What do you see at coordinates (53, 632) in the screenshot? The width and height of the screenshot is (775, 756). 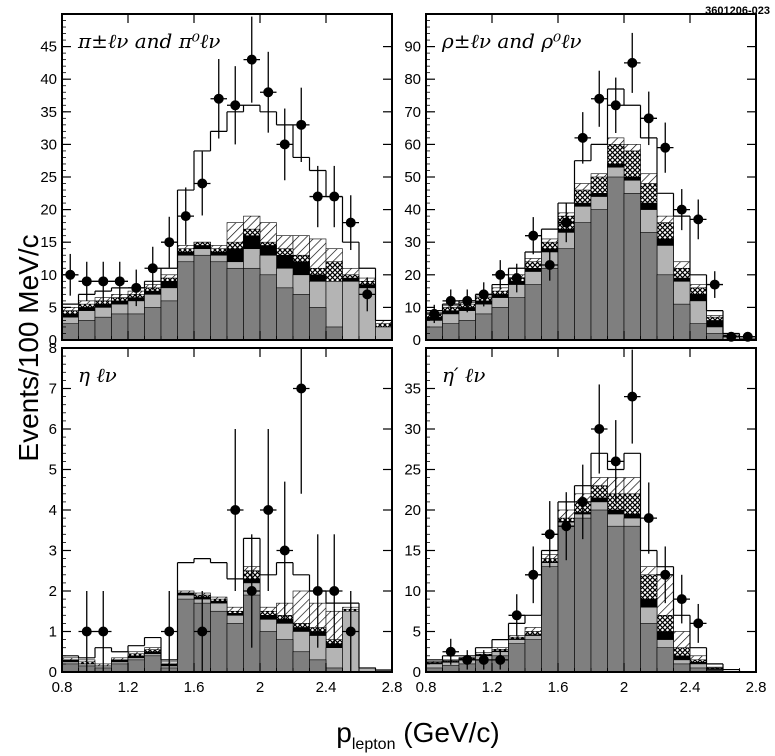 I see `y-tick-label: 1` at bounding box center [53, 632].